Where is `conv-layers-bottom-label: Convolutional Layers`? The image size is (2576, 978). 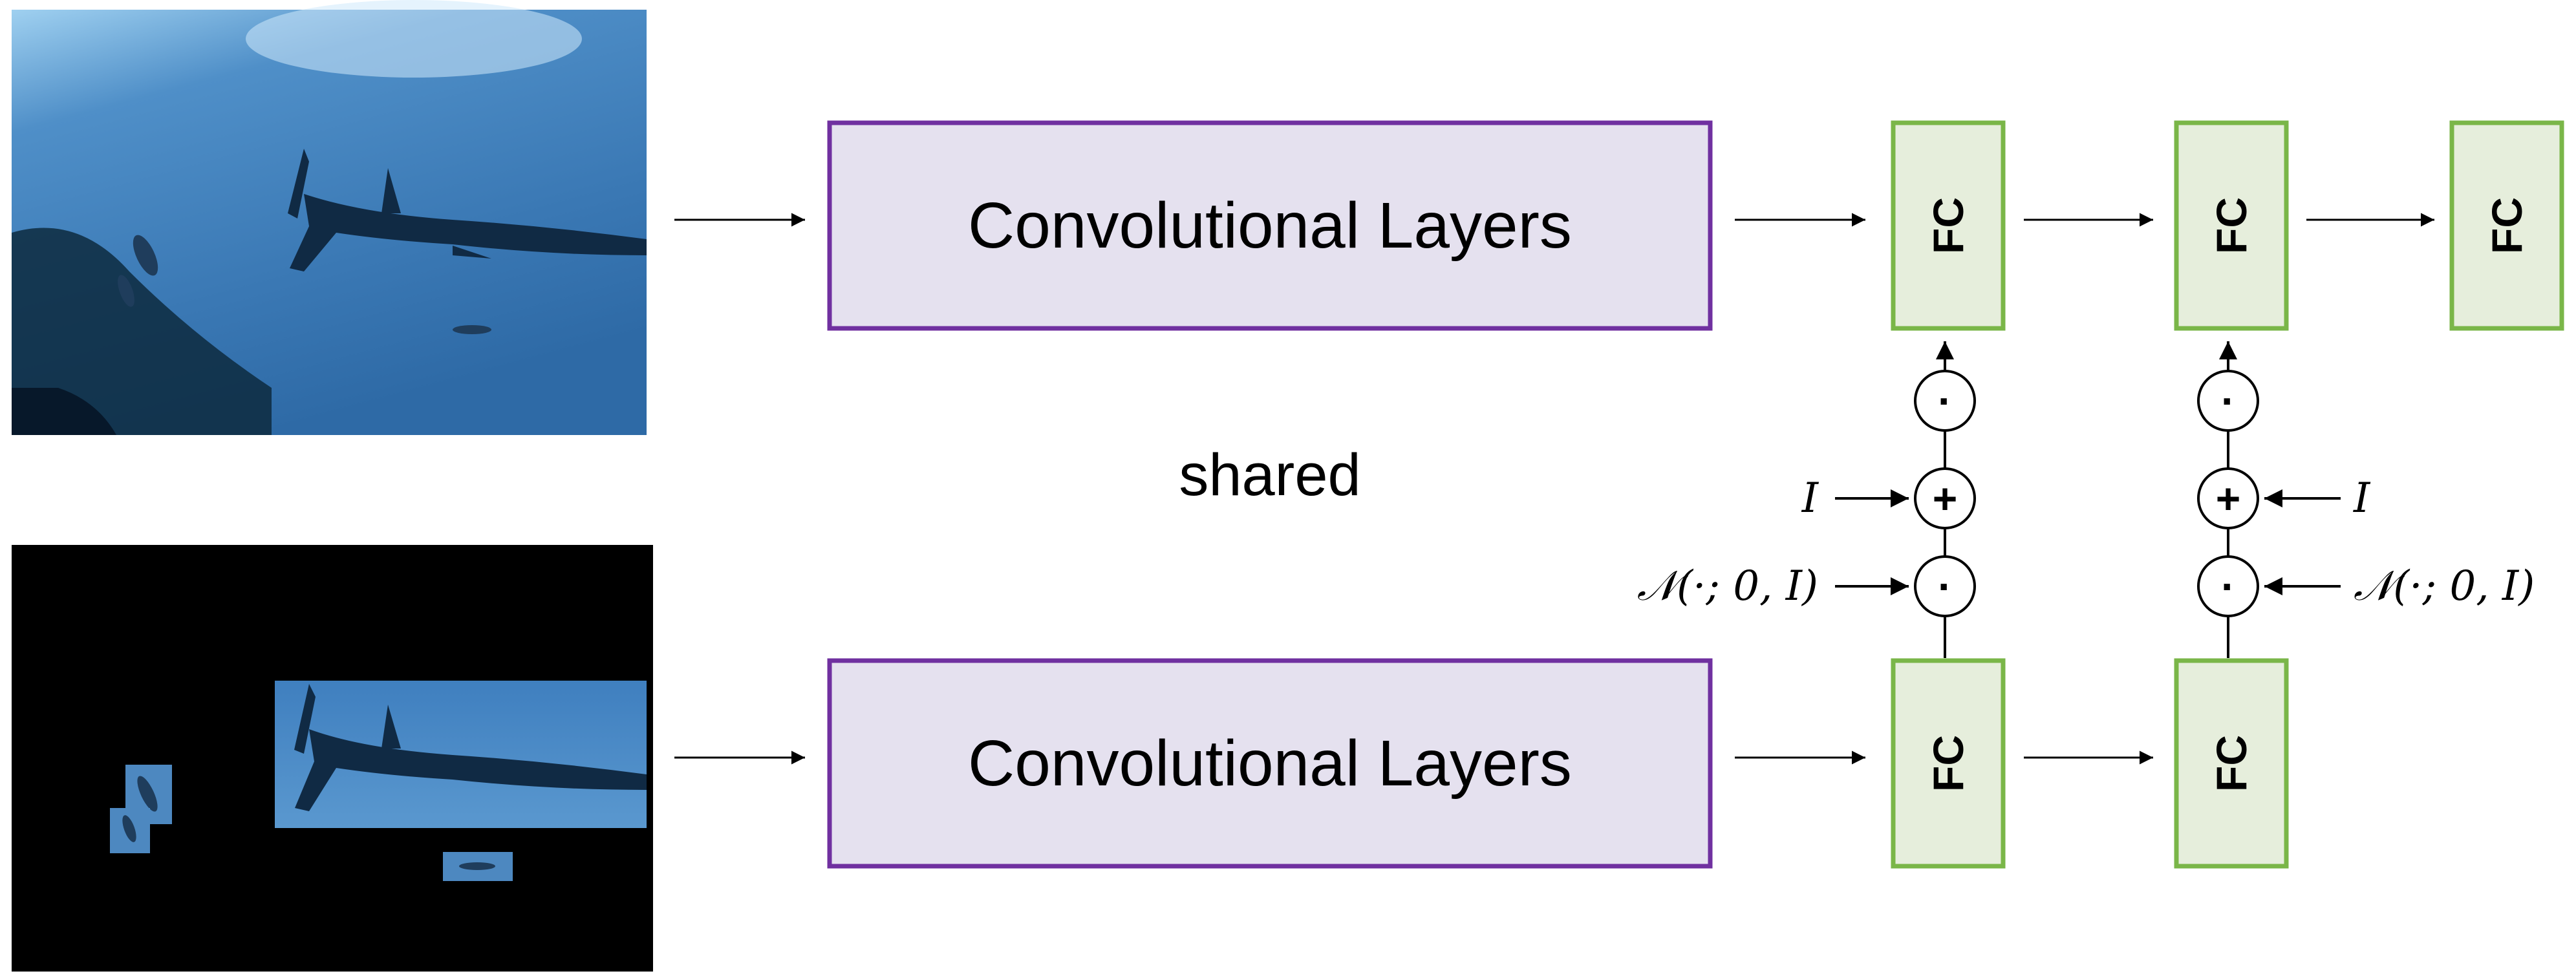 conv-layers-bottom-label: Convolutional Layers is located at coordinates (1270, 763).